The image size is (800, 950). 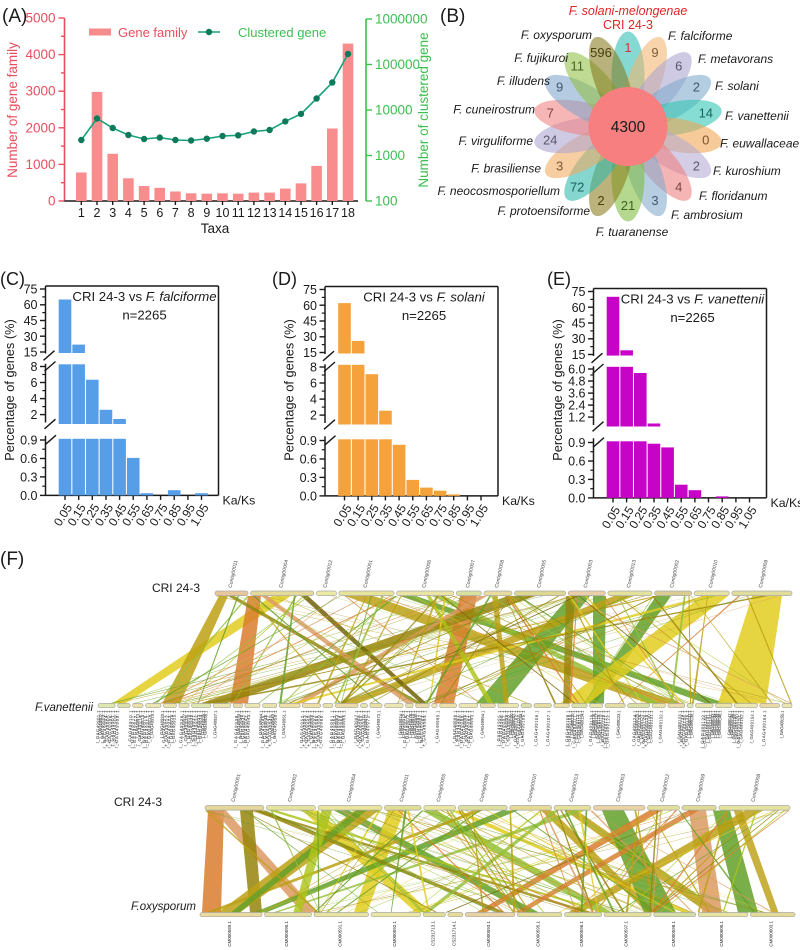 What do you see at coordinates (542, 573) in the screenshot?
I see `svg-text: Contig00005` at bounding box center [542, 573].